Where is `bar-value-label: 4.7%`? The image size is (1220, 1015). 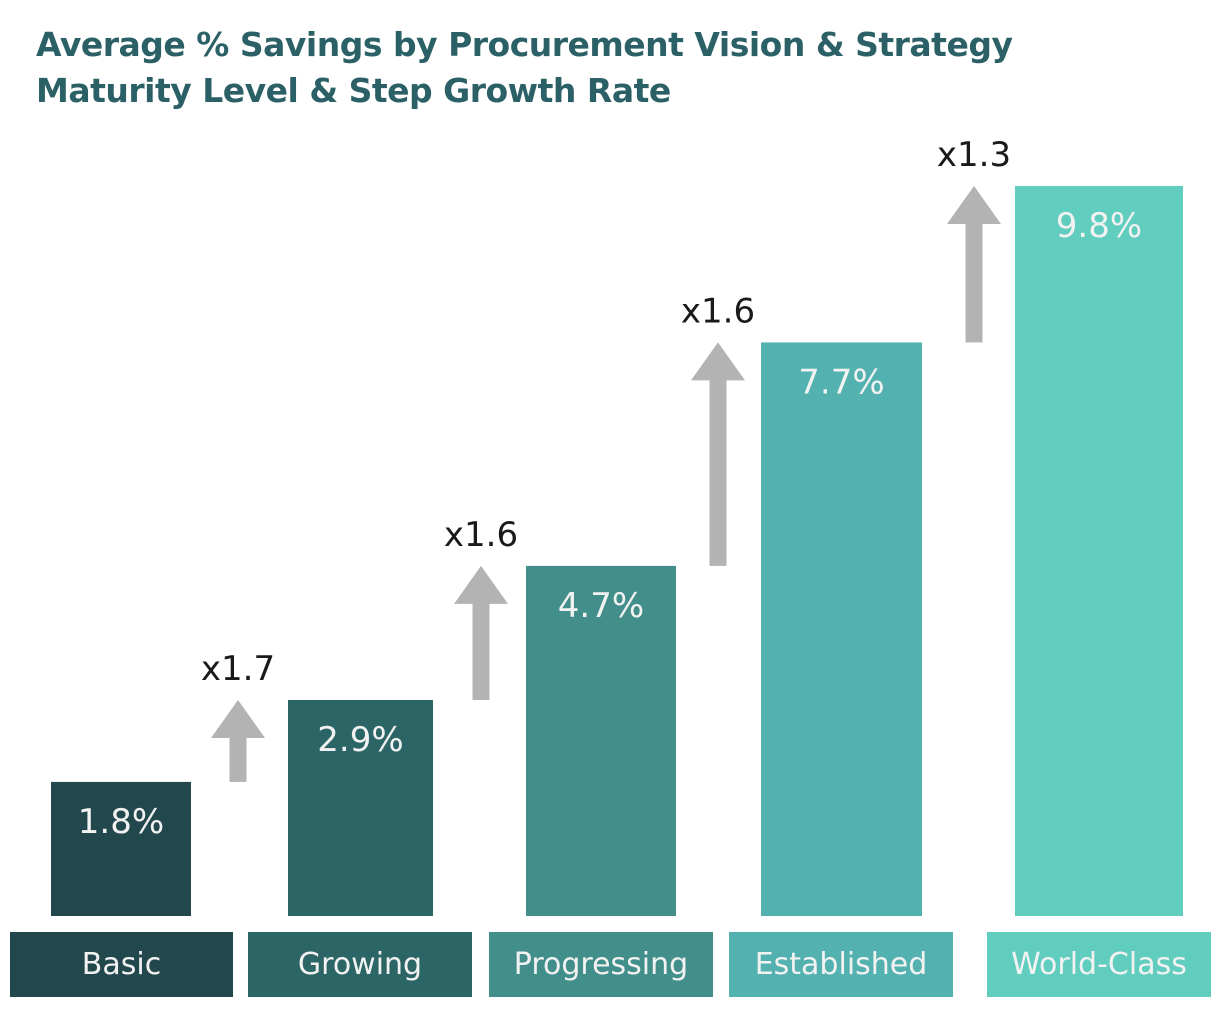
bar-value-label: 4.7% is located at coordinates (601, 606).